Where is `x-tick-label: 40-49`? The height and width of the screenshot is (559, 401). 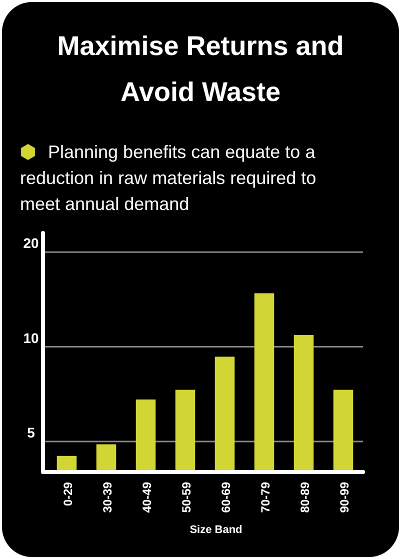
x-tick-label: 40-49 is located at coordinates (147, 497).